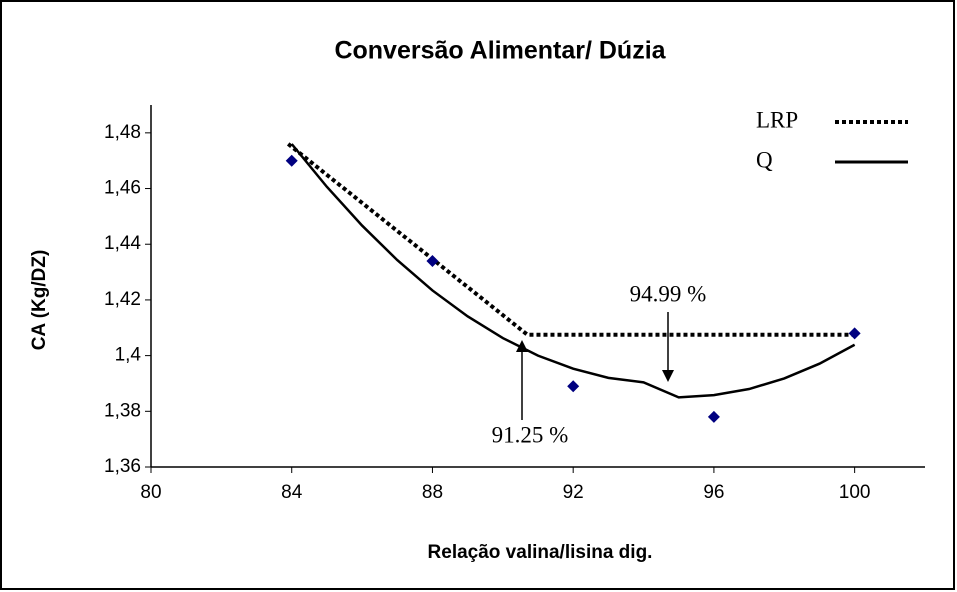 The width and height of the screenshot is (957, 592). Describe the element at coordinates (122, 132) in the screenshot. I see `y-tick-label: 1,48` at that location.